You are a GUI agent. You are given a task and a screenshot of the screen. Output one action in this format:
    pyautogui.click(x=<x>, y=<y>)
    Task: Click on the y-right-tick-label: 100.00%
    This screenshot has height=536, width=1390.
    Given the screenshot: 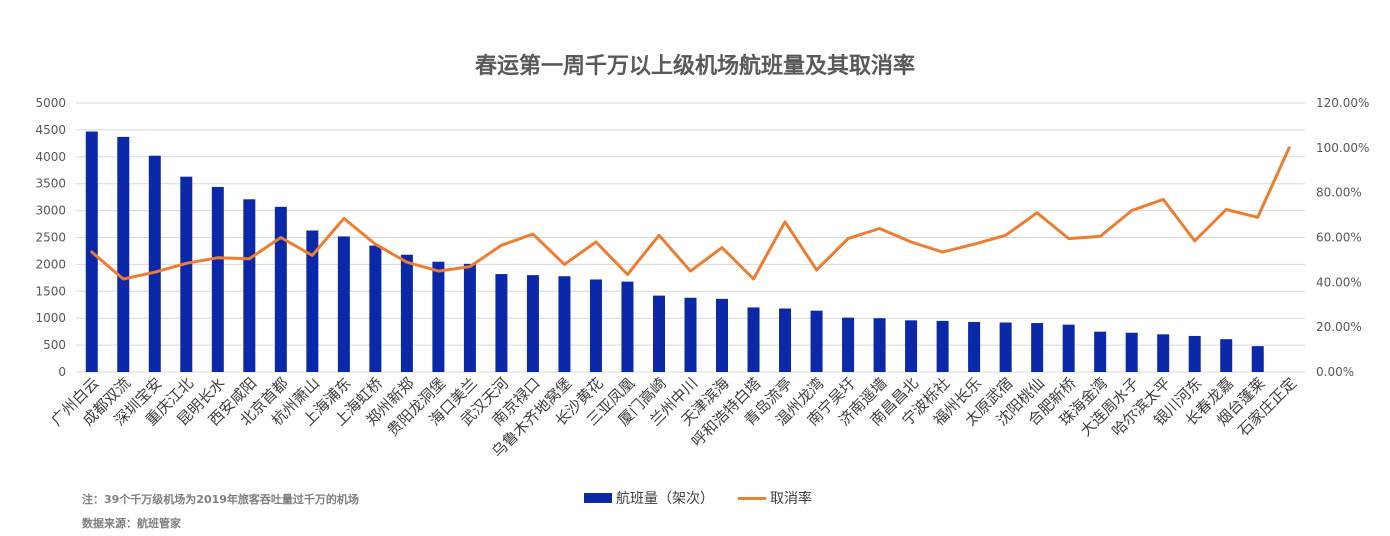 What is the action you would take?
    pyautogui.click(x=1342, y=148)
    